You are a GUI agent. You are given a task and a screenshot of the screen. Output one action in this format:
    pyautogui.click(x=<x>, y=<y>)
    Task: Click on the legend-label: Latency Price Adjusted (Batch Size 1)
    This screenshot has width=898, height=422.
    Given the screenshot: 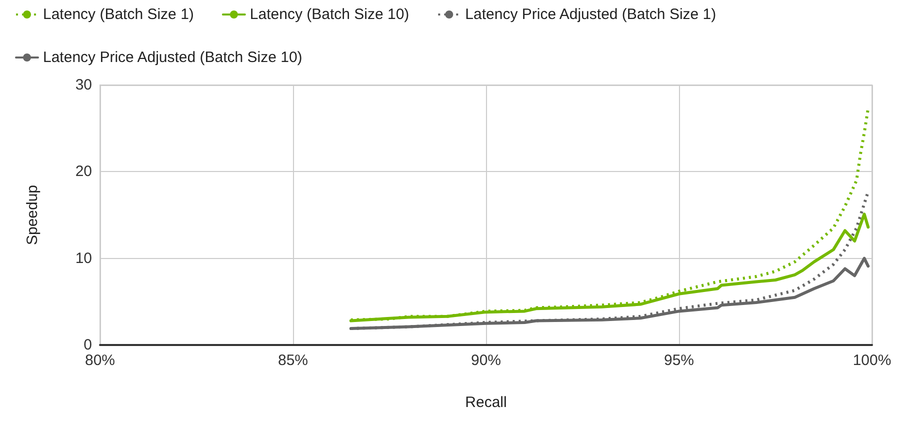 What is the action you would take?
    pyautogui.click(x=590, y=14)
    